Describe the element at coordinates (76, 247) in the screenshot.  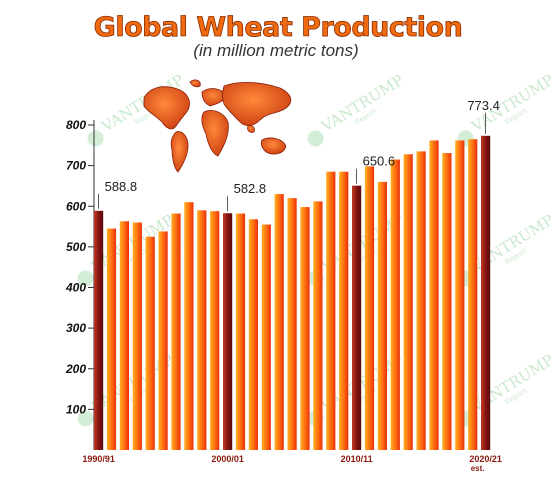
I see `y-tick-label: 500` at that location.